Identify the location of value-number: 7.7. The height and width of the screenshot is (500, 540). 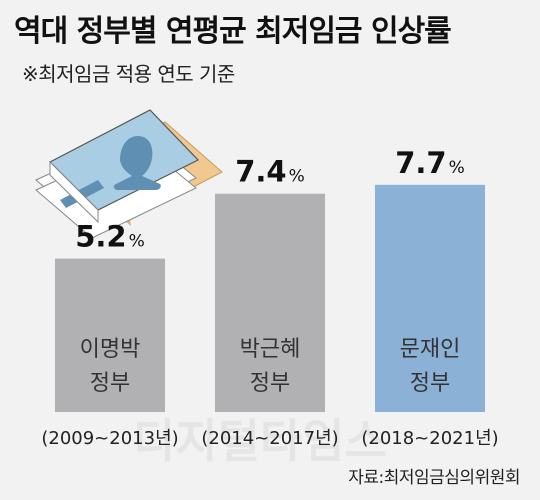
(420, 163).